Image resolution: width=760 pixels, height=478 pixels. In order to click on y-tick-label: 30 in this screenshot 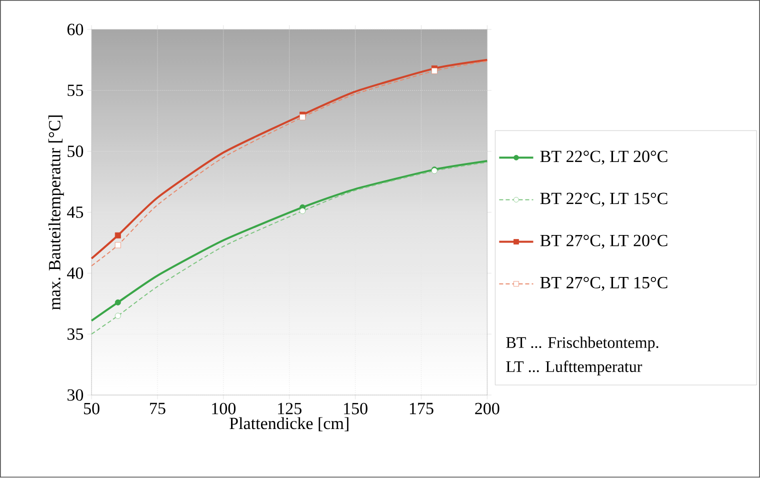, I will do `click(76, 395)`.